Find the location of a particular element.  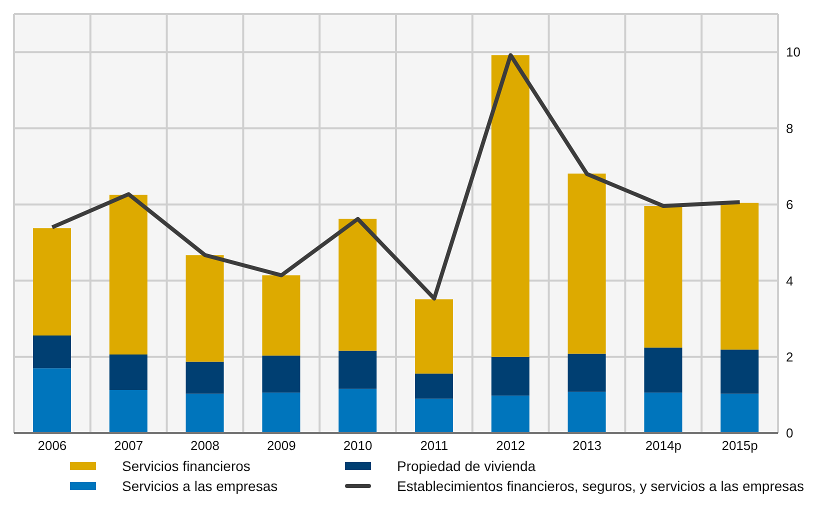

y-tick-label: 4 is located at coordinates (790, 280).